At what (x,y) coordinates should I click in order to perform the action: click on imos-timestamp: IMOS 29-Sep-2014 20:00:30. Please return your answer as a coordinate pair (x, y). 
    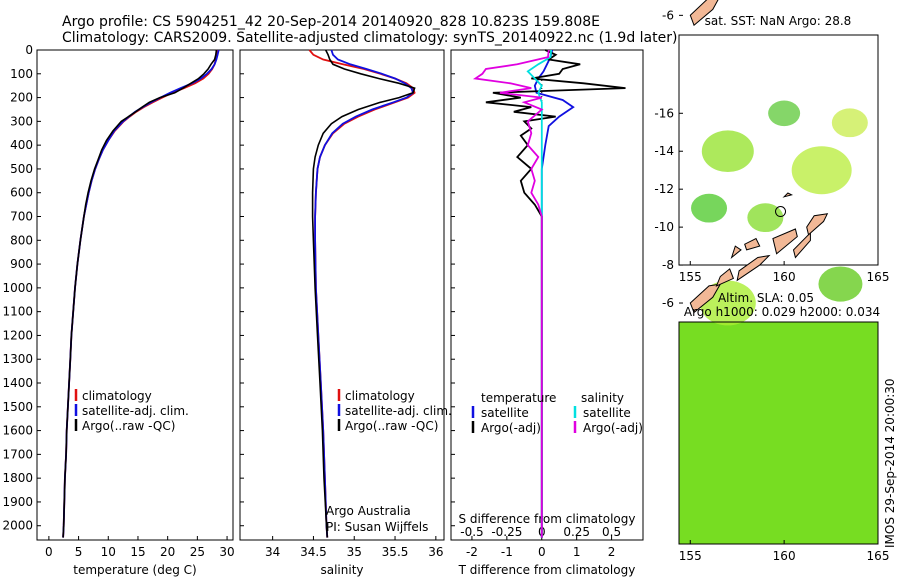
    Looking at the image, I should click on (890, 463).